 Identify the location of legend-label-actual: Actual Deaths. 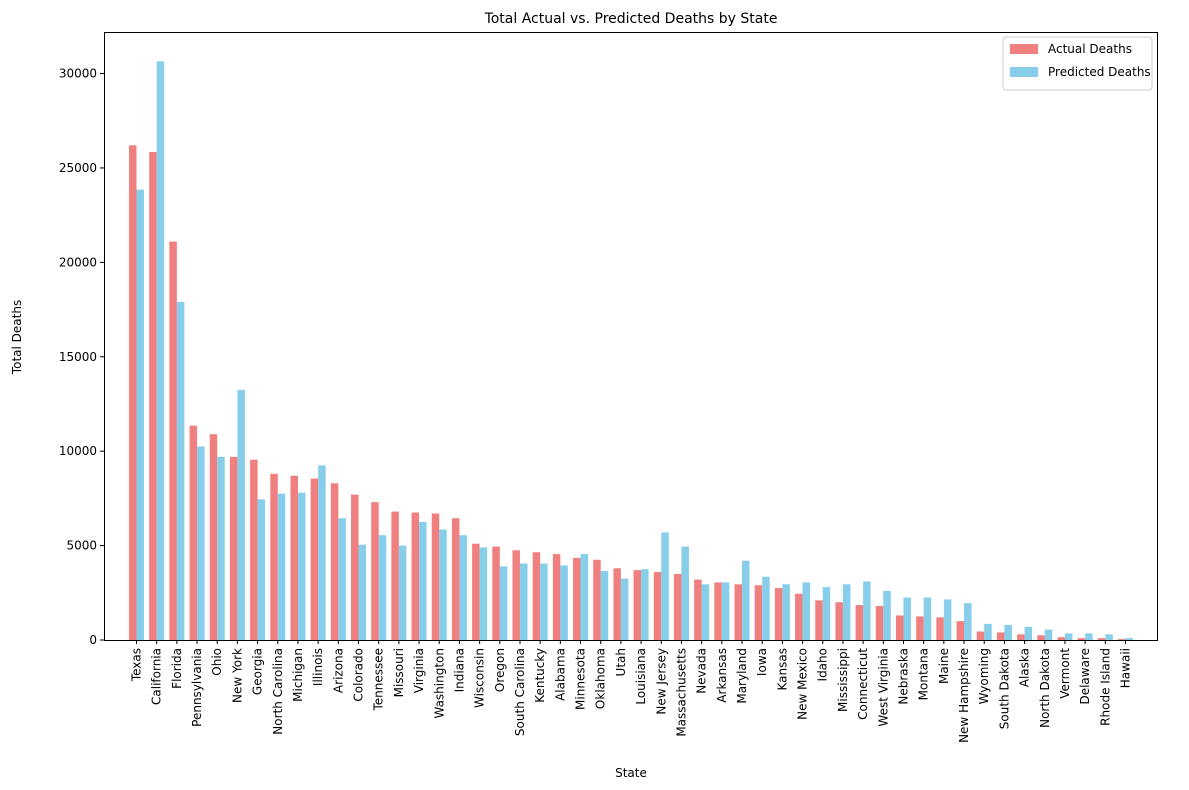
(1090, 49).